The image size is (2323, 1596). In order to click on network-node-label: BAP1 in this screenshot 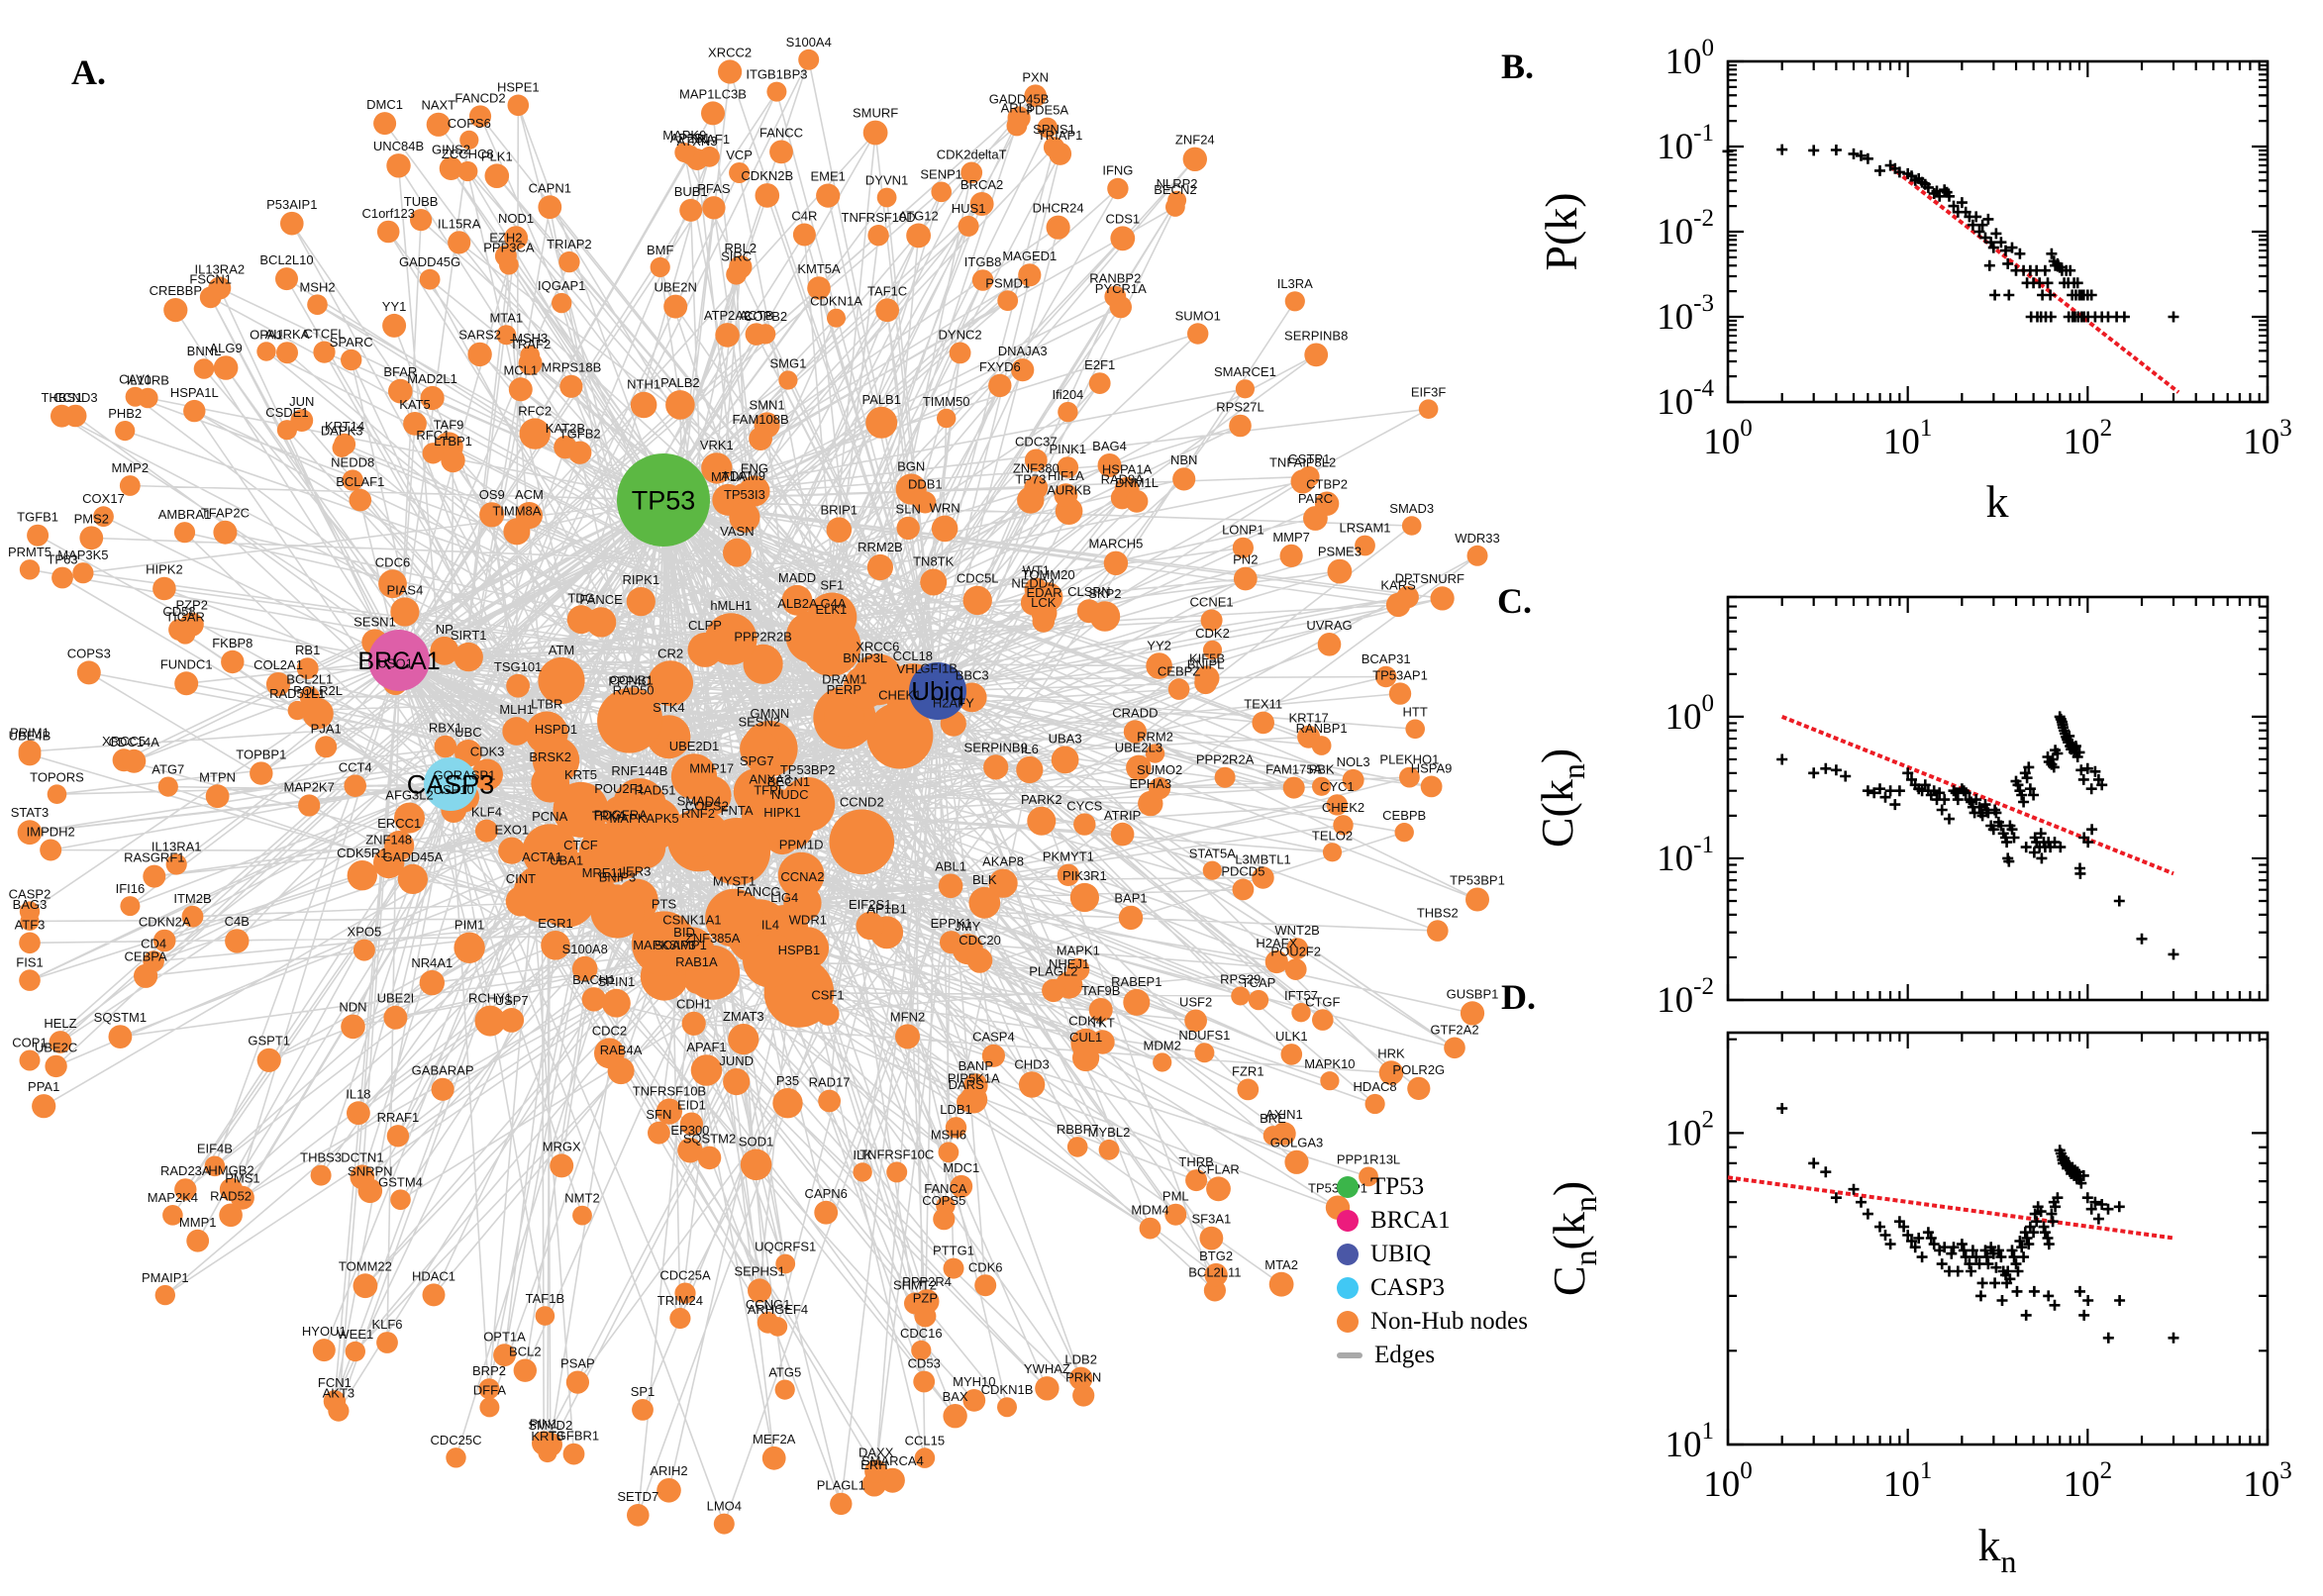, I will do `click(1130, 898)`.